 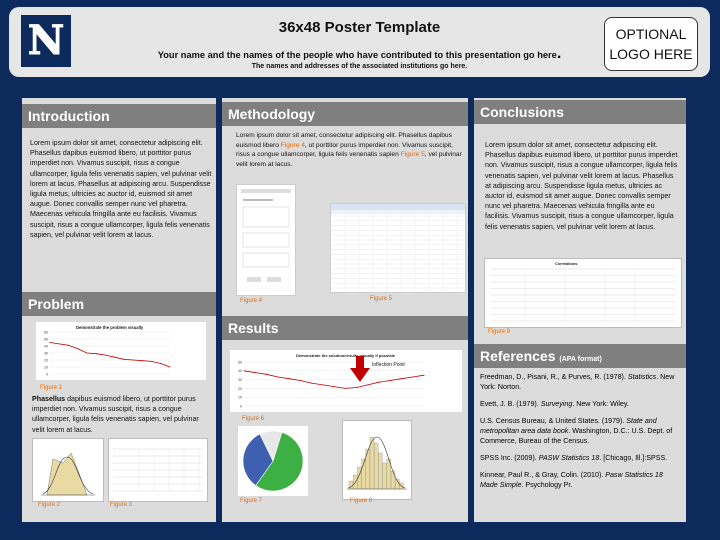 What do you see at coordinates (266, 191) in the screenshot?
I see `dialog-titlebar` at bounding box center [266, 191].